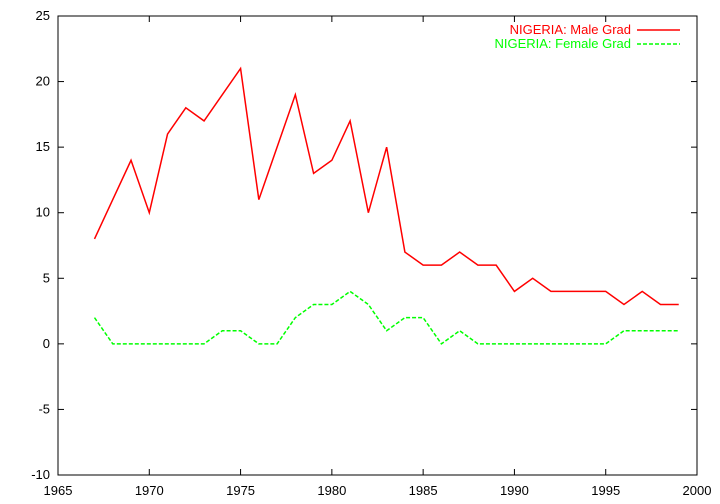  I want to click on series-line-female-grad, so click(386, 317).